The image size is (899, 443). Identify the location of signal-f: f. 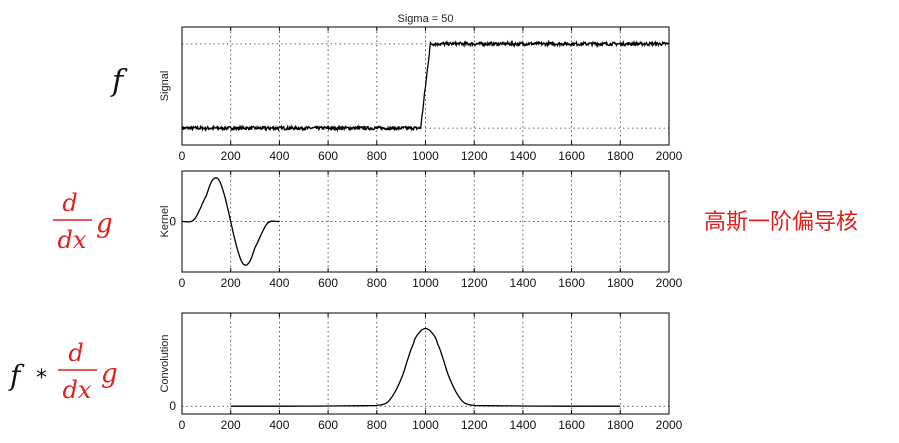
(119, 81).